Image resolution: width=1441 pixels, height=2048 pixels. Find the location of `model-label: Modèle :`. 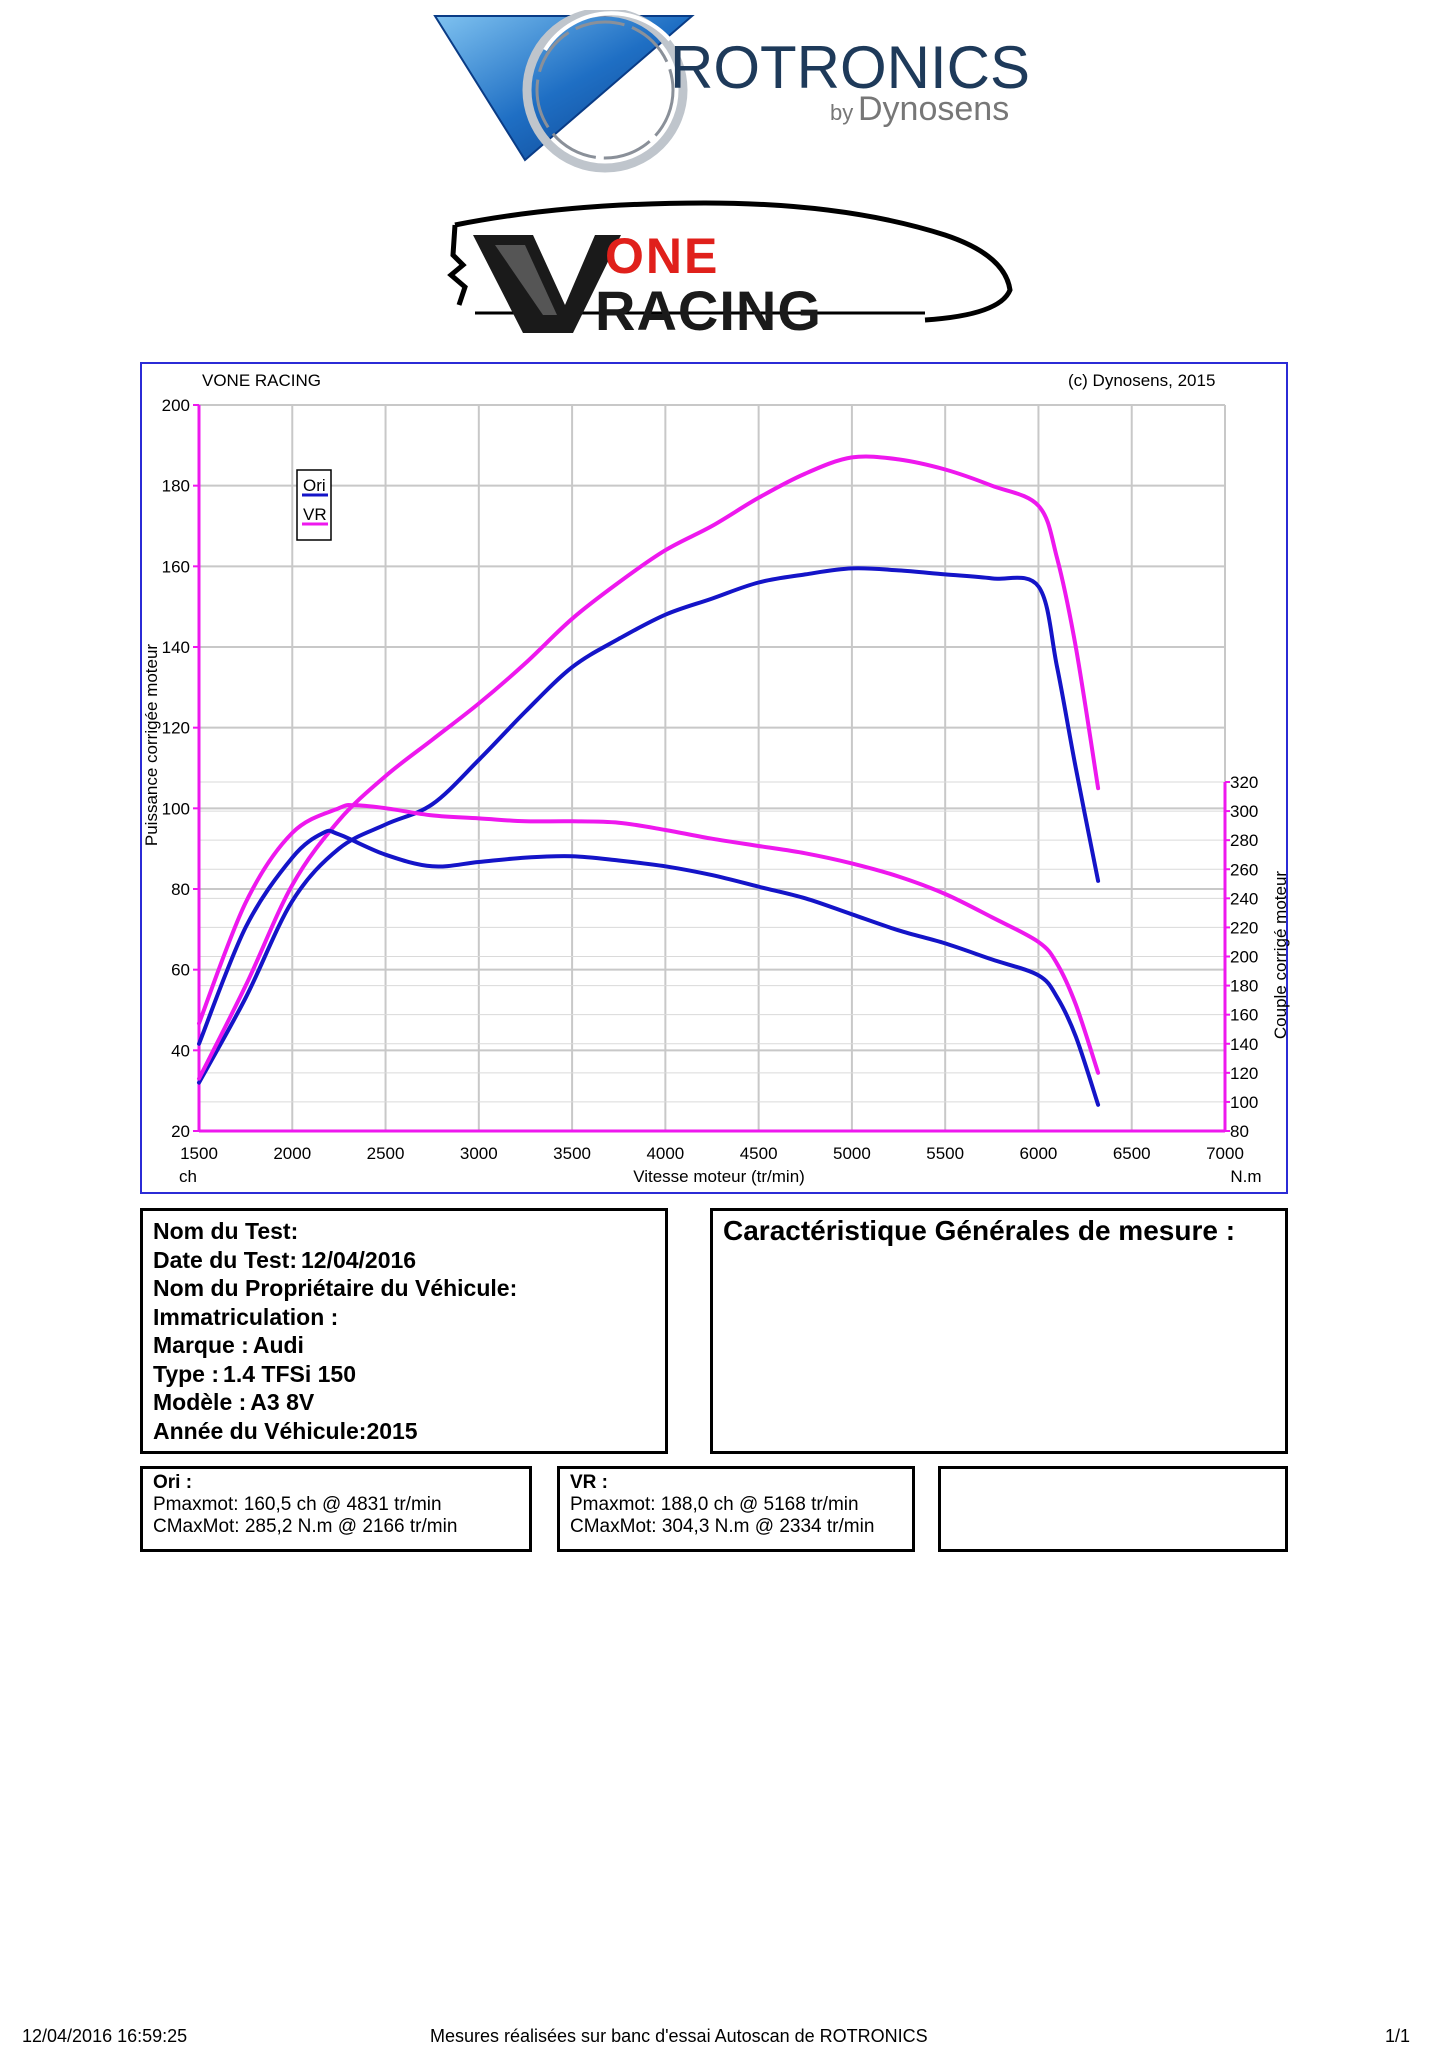

model-label: Modèle : is located at coordinates (200, 1402).